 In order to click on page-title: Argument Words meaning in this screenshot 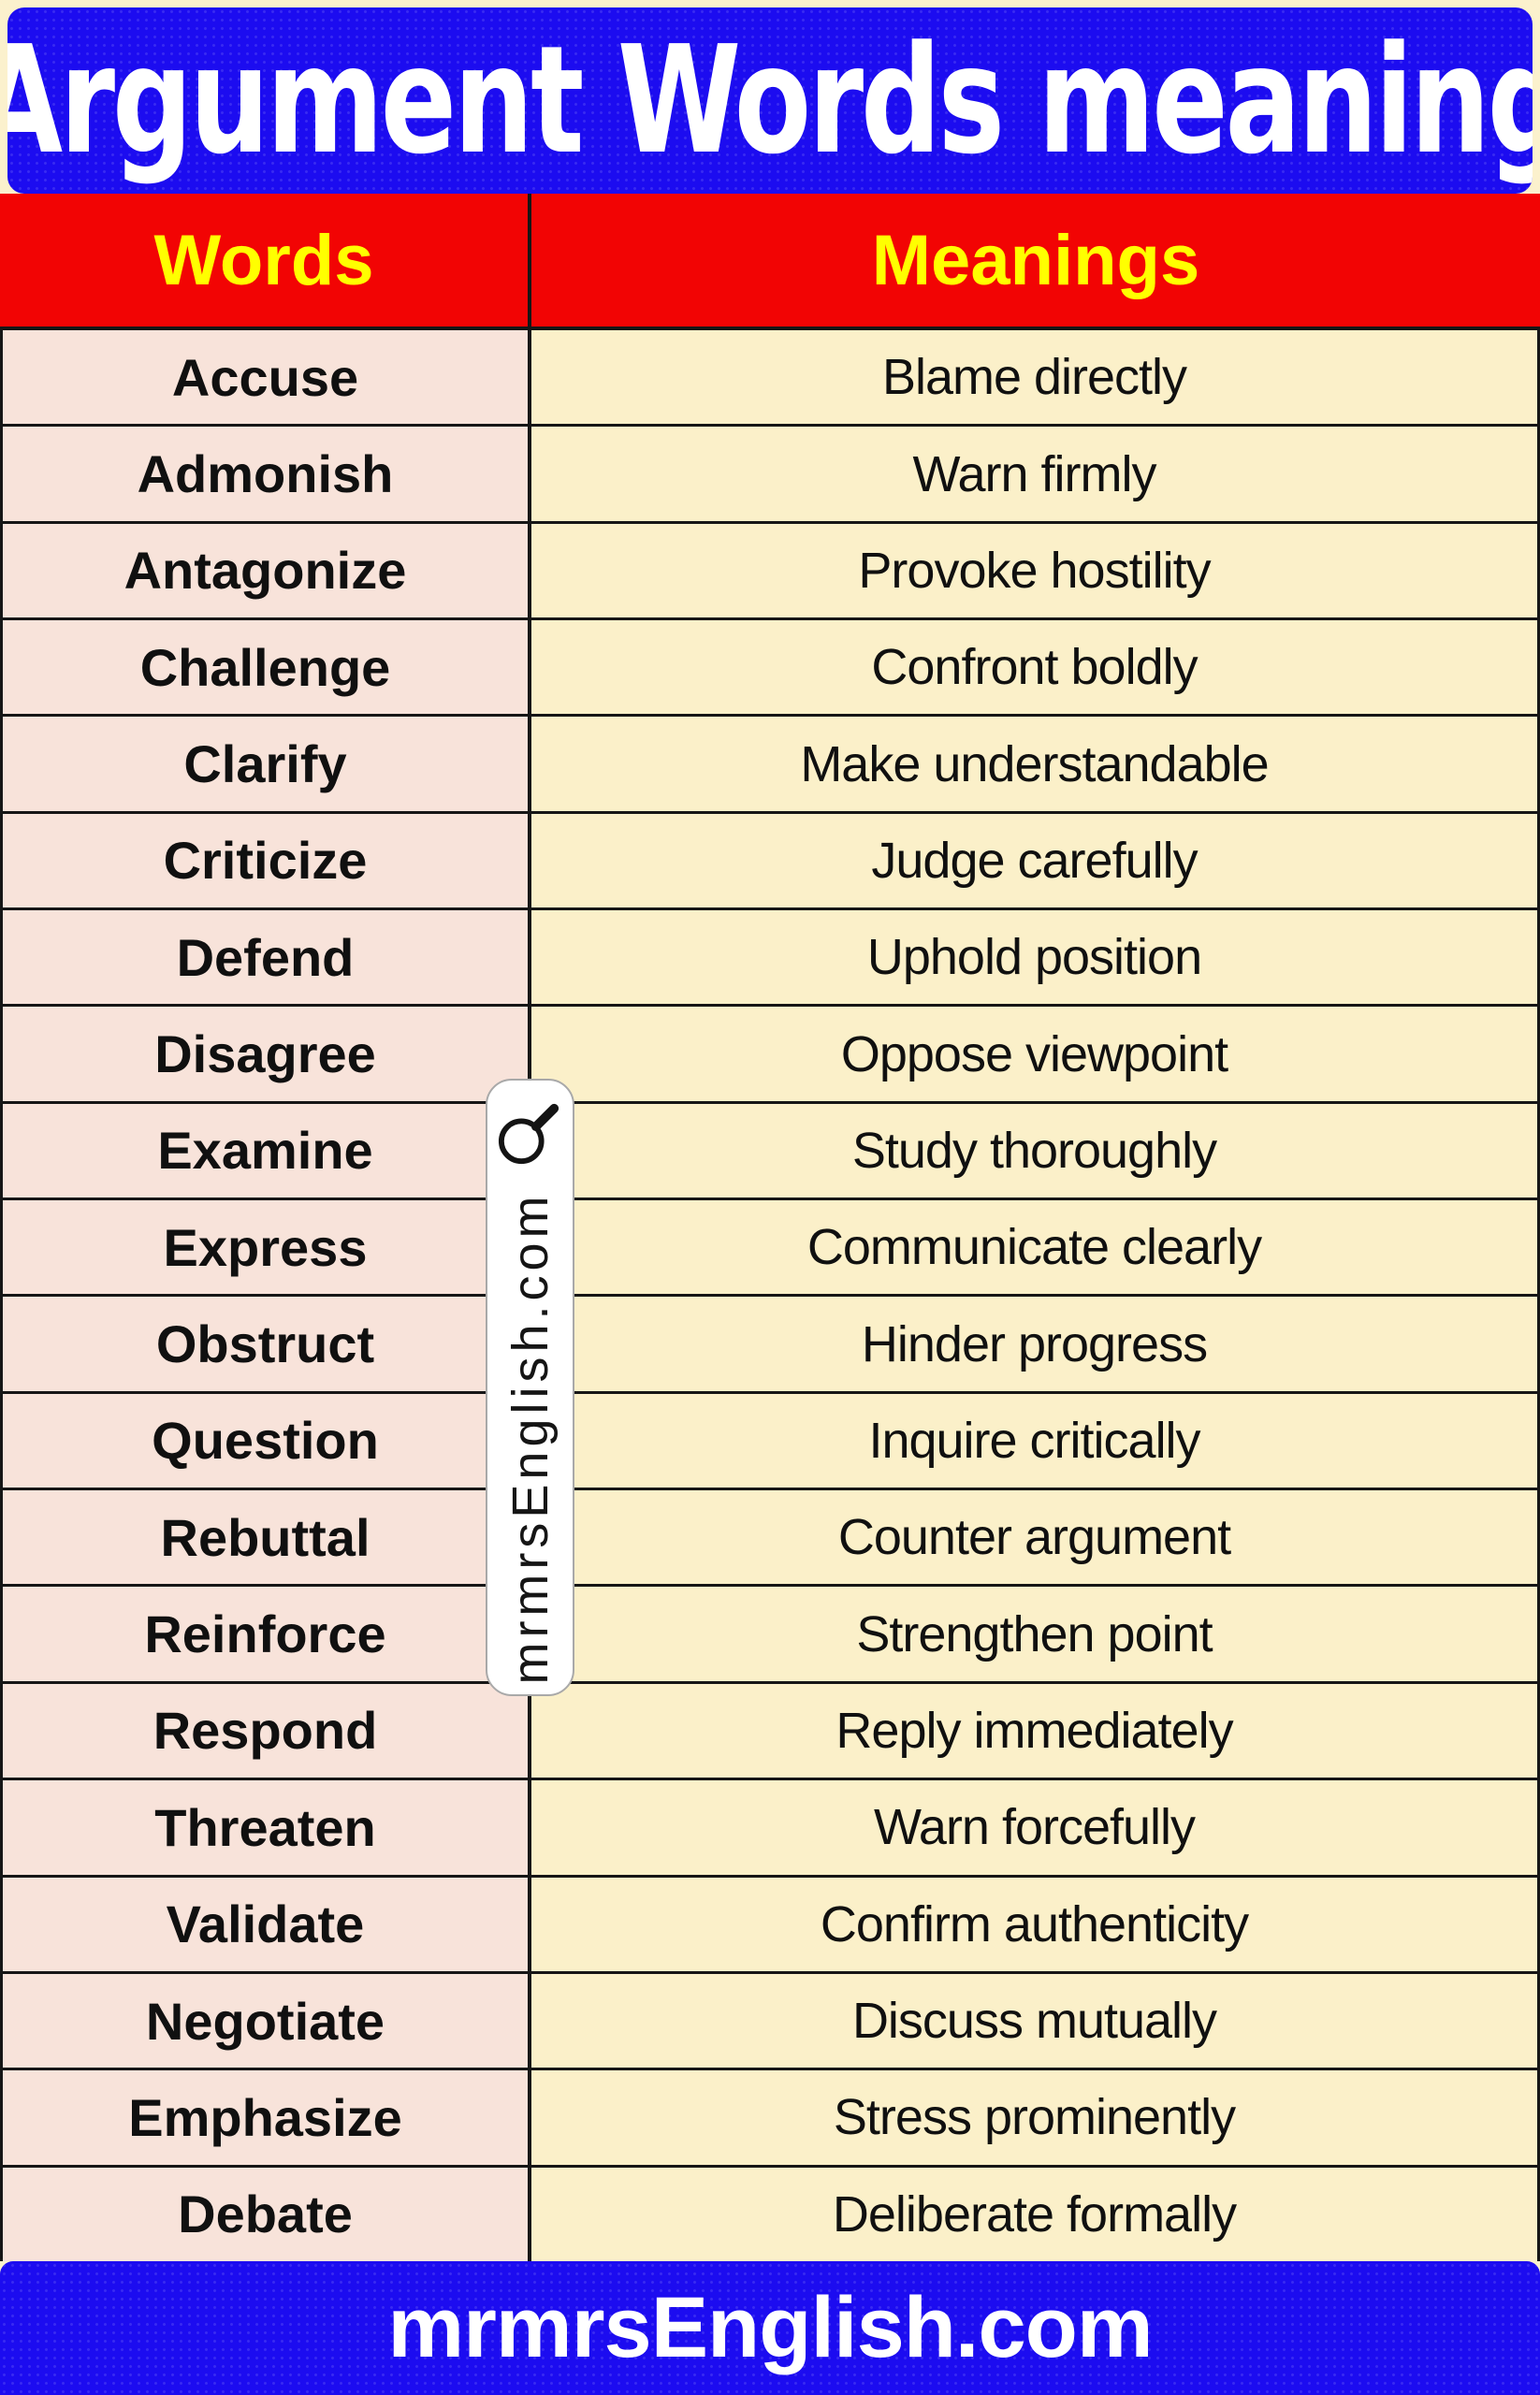, I will do `click(770, 100)`.